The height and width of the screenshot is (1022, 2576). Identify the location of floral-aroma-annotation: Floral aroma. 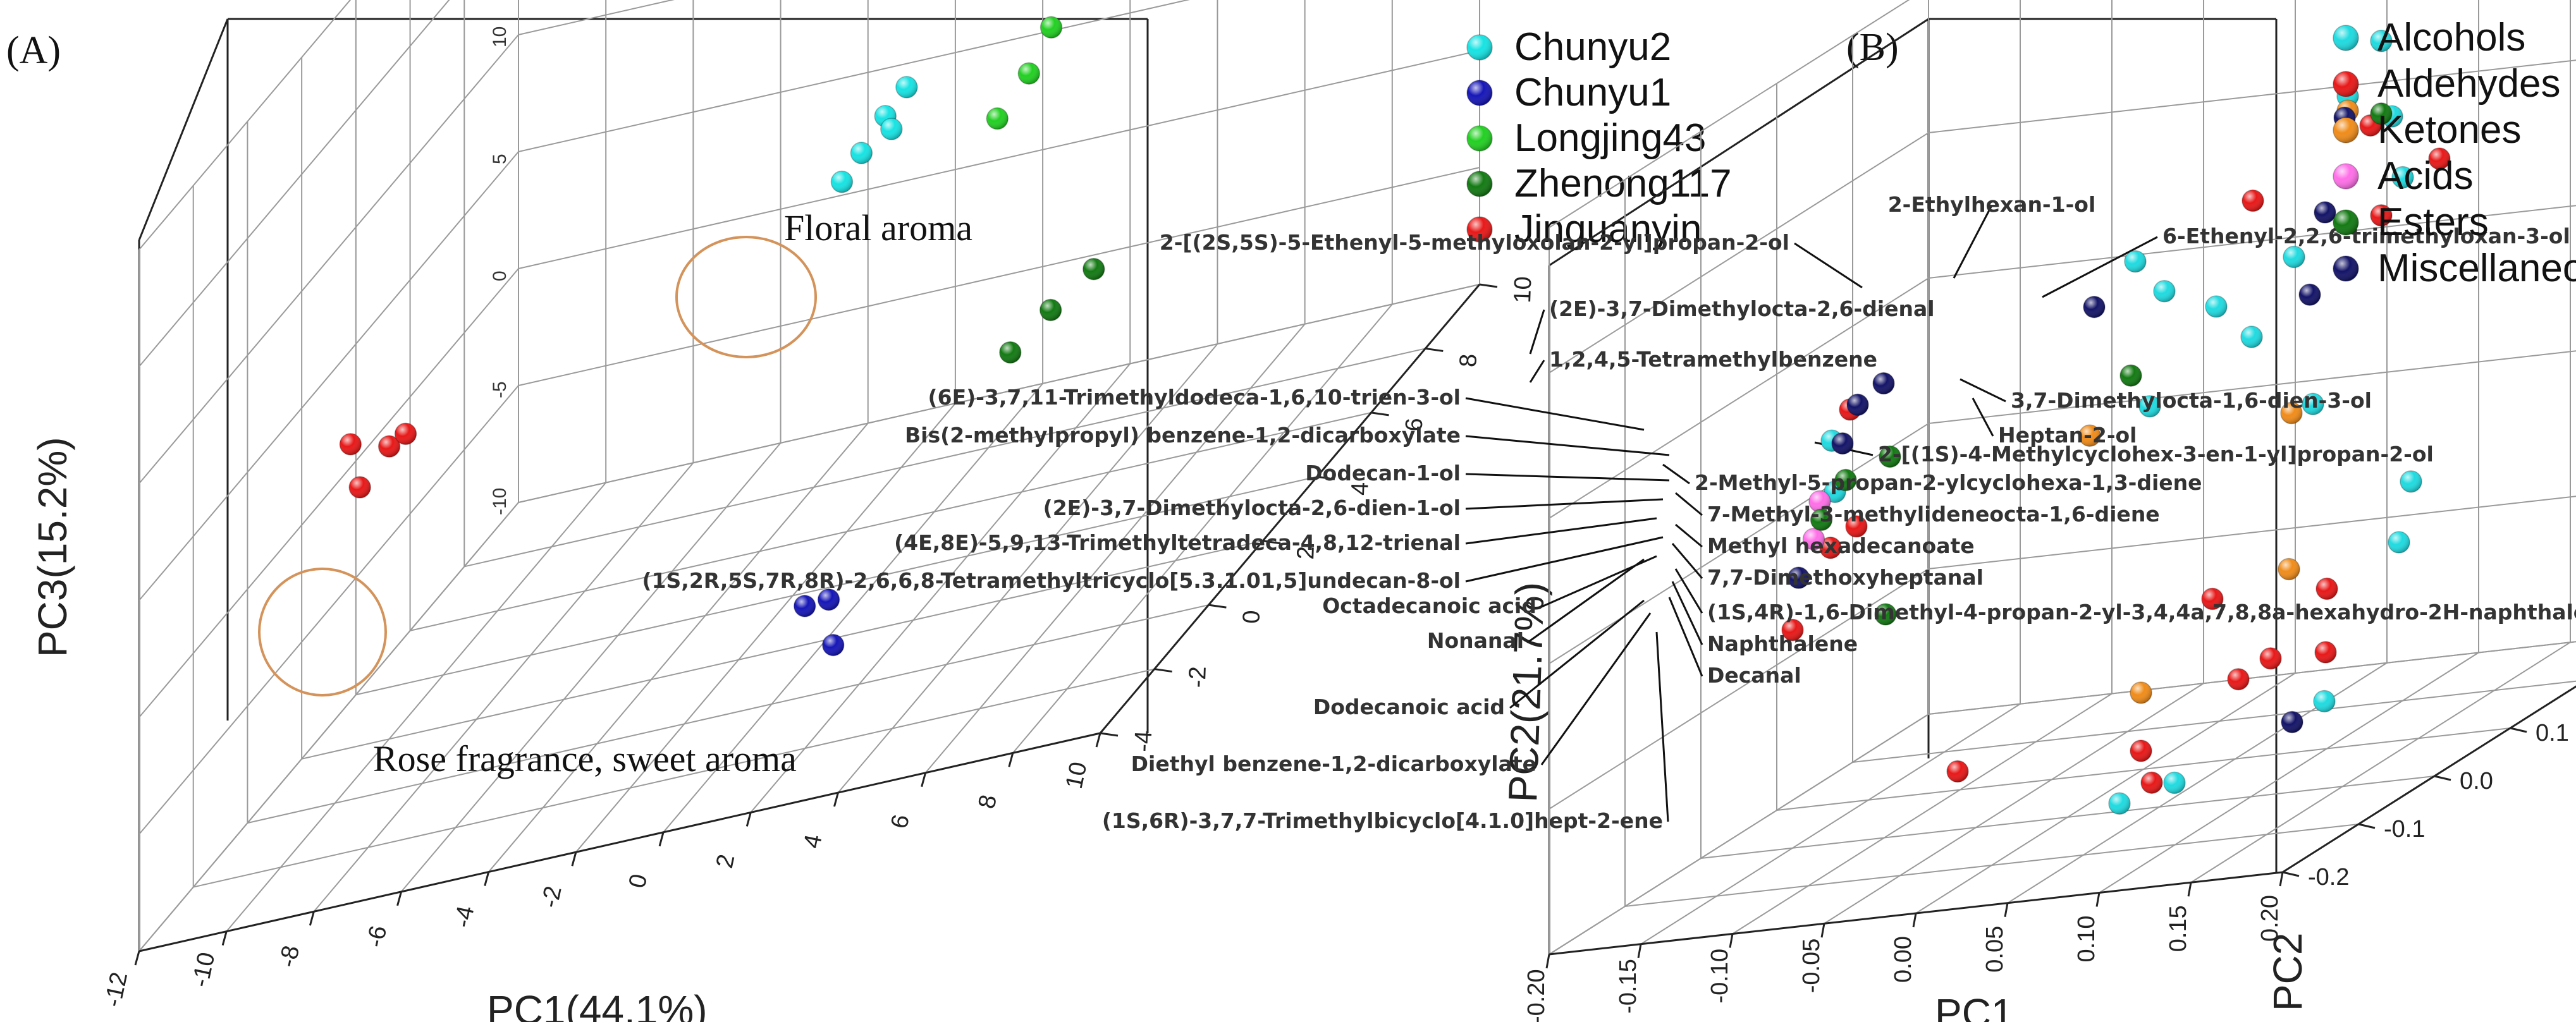
(878, 228).